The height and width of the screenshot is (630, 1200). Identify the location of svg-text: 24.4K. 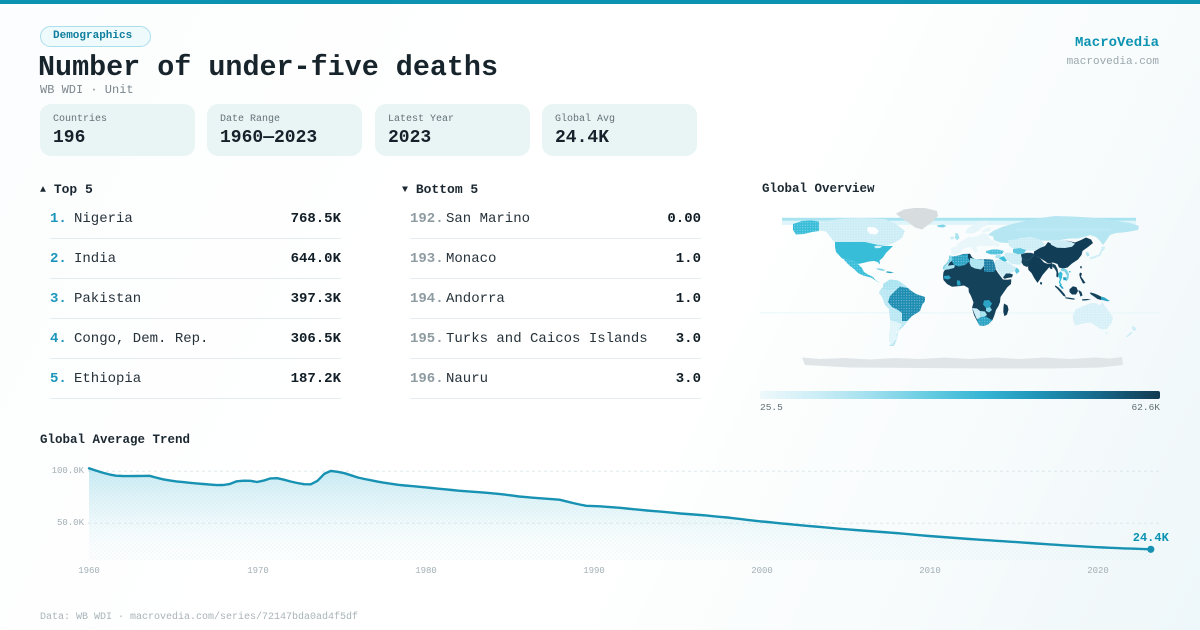
(1151, 538).